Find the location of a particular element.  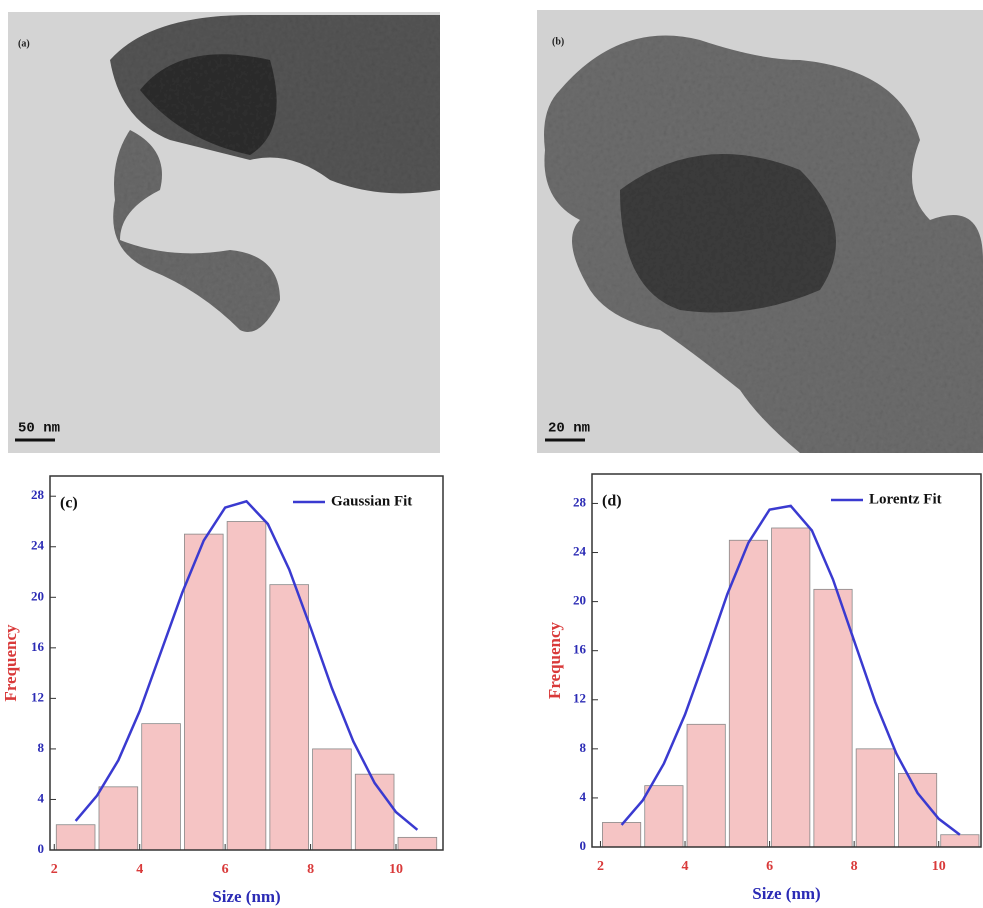

legend-label: Lorentz Fit is located at coordinates (905, 499).